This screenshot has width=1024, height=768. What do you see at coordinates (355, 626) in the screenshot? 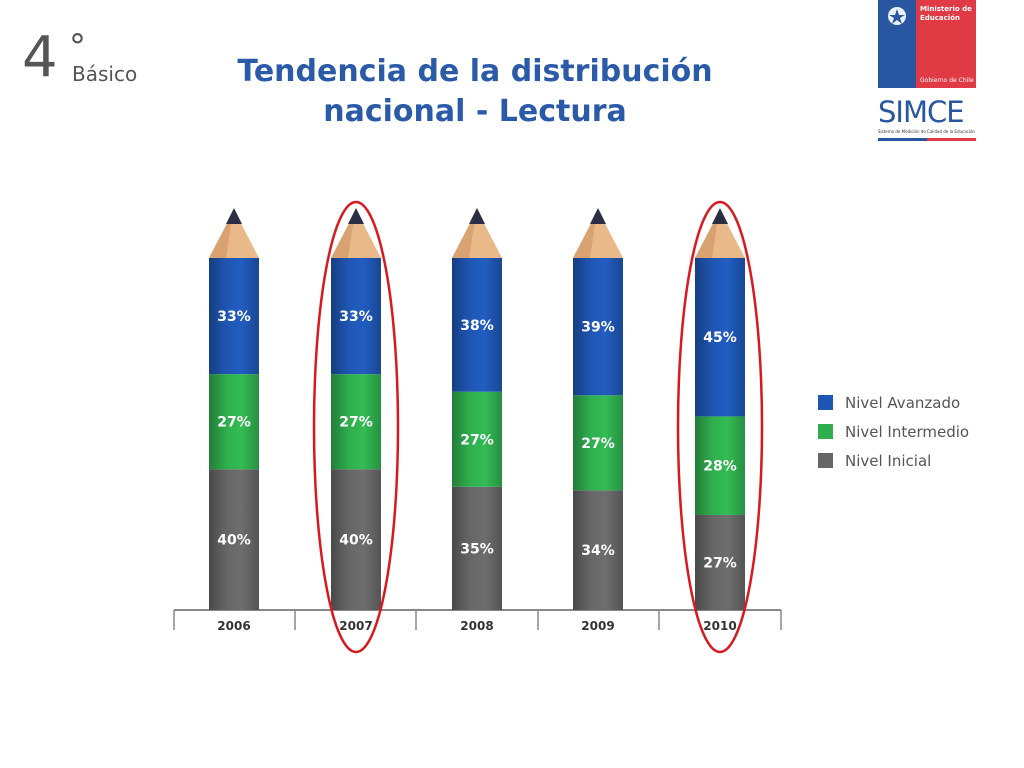
I see `x-tick-label: 2007` at bounding box center [355, 626].